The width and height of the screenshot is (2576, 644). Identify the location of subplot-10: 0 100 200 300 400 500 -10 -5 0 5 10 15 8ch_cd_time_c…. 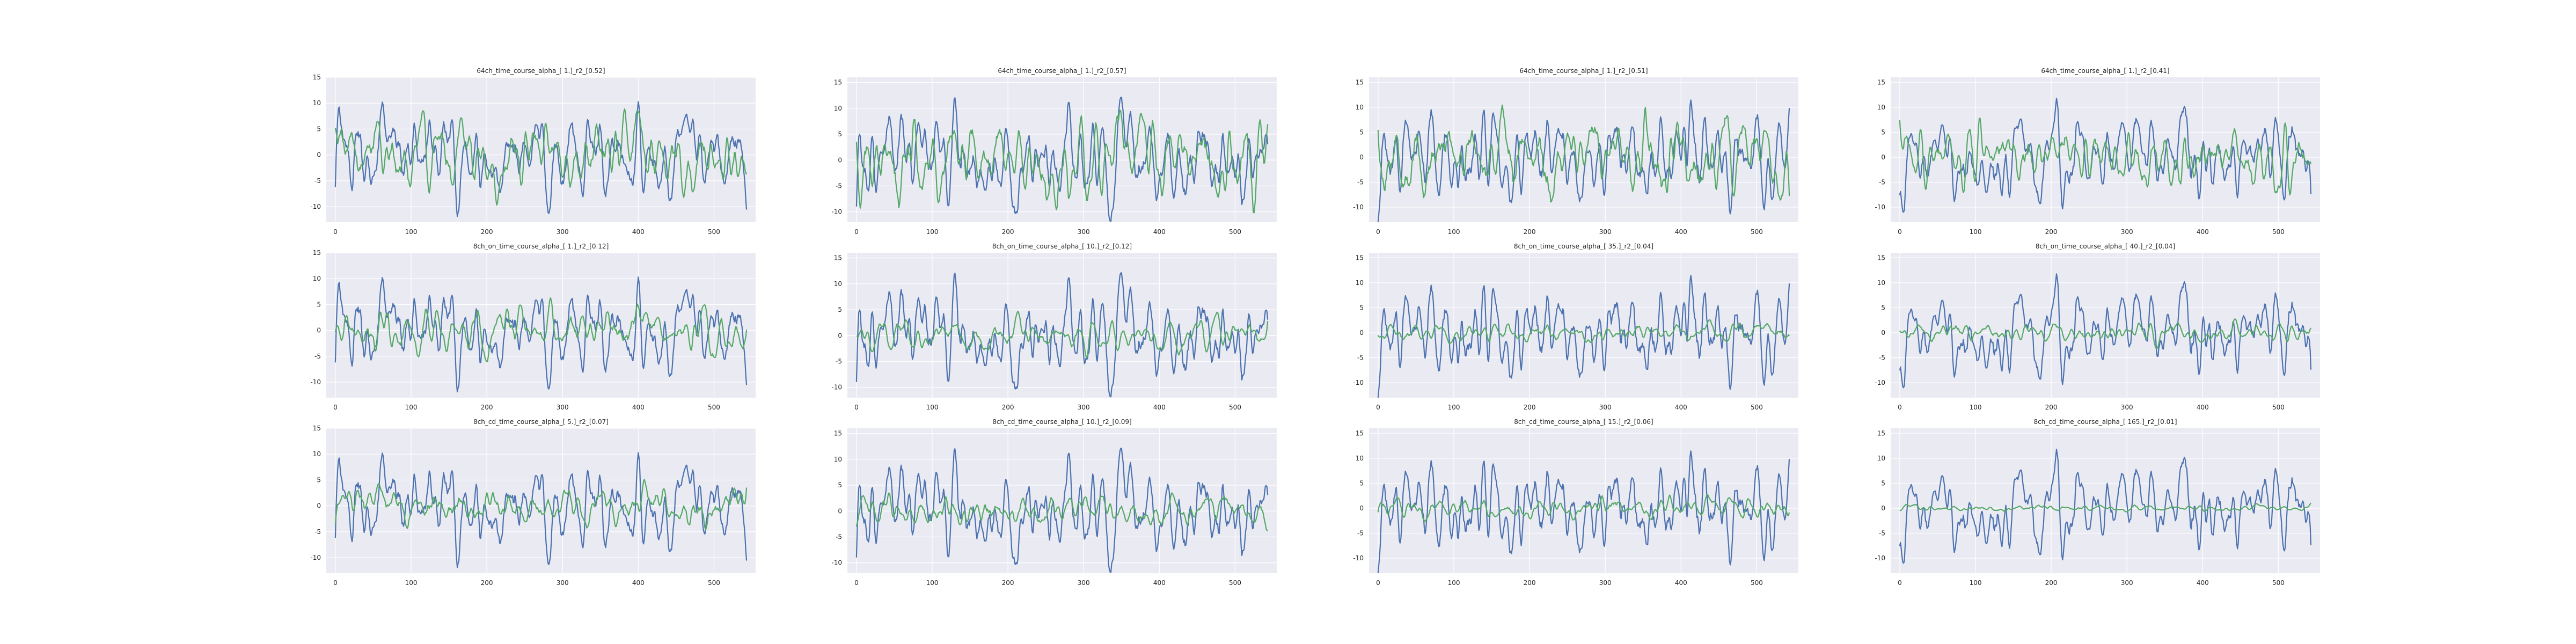
(1054, 502).